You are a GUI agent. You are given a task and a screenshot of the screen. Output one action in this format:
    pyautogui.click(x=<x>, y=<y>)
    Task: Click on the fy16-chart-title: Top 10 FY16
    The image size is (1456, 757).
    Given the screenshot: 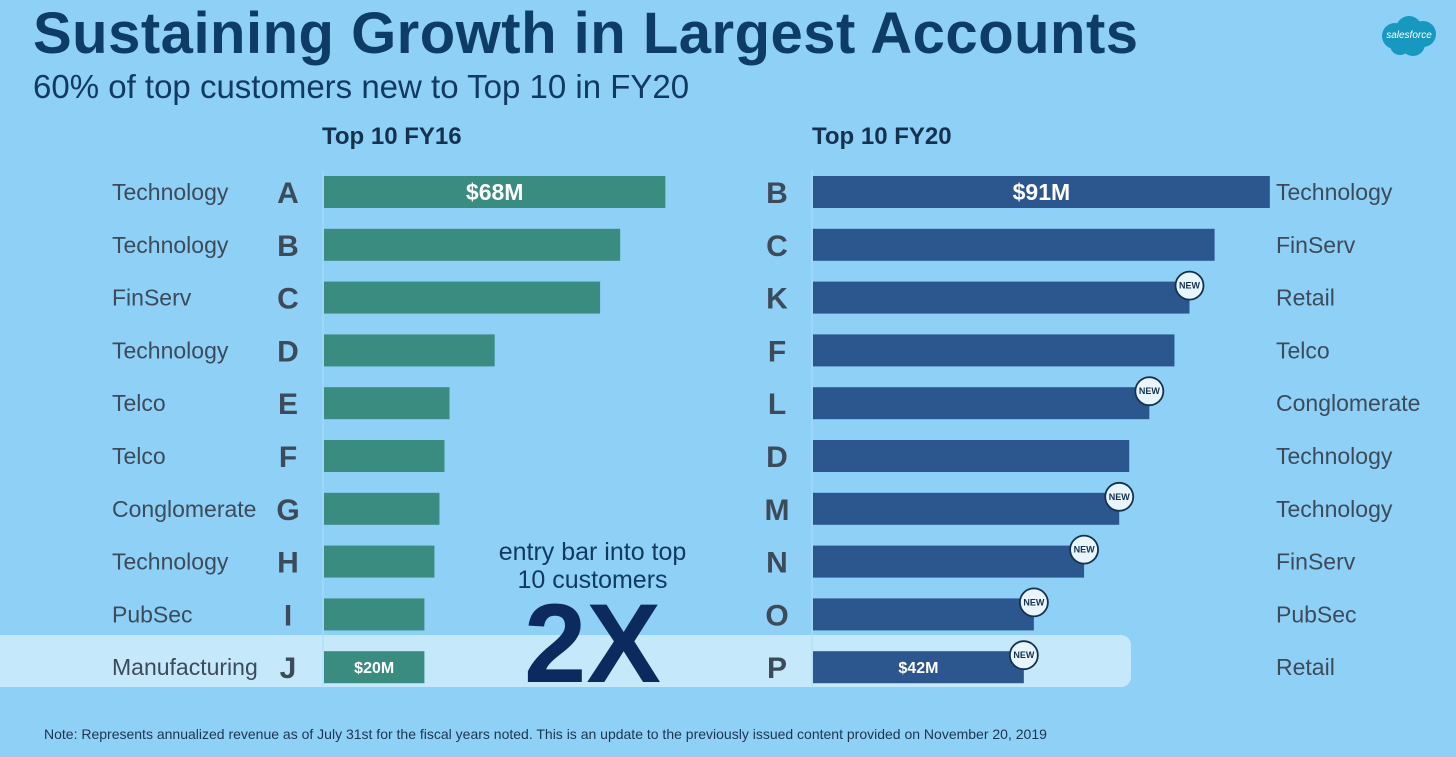 What is the action you would take?
    pyautogui.click(x=392, y=136)
    